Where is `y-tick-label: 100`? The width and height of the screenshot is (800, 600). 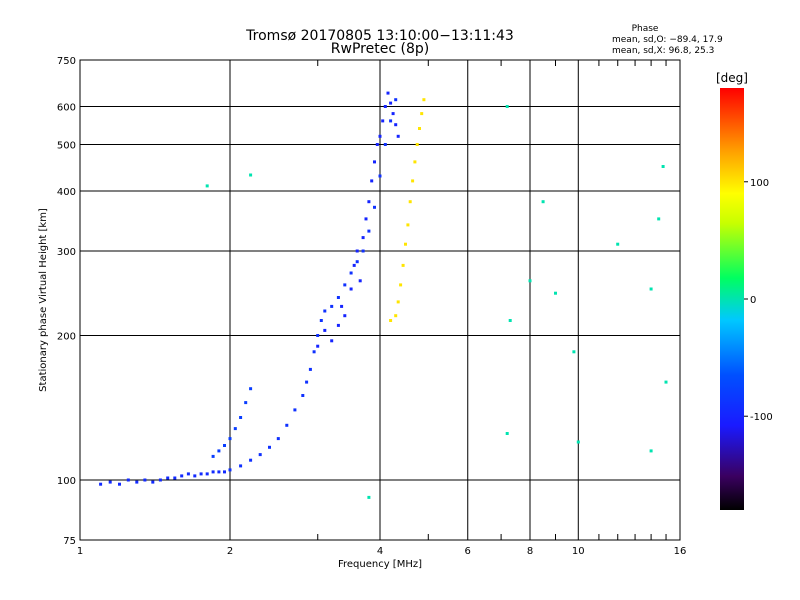 y-tick-label: 100 is located at coordinates (66, 481).